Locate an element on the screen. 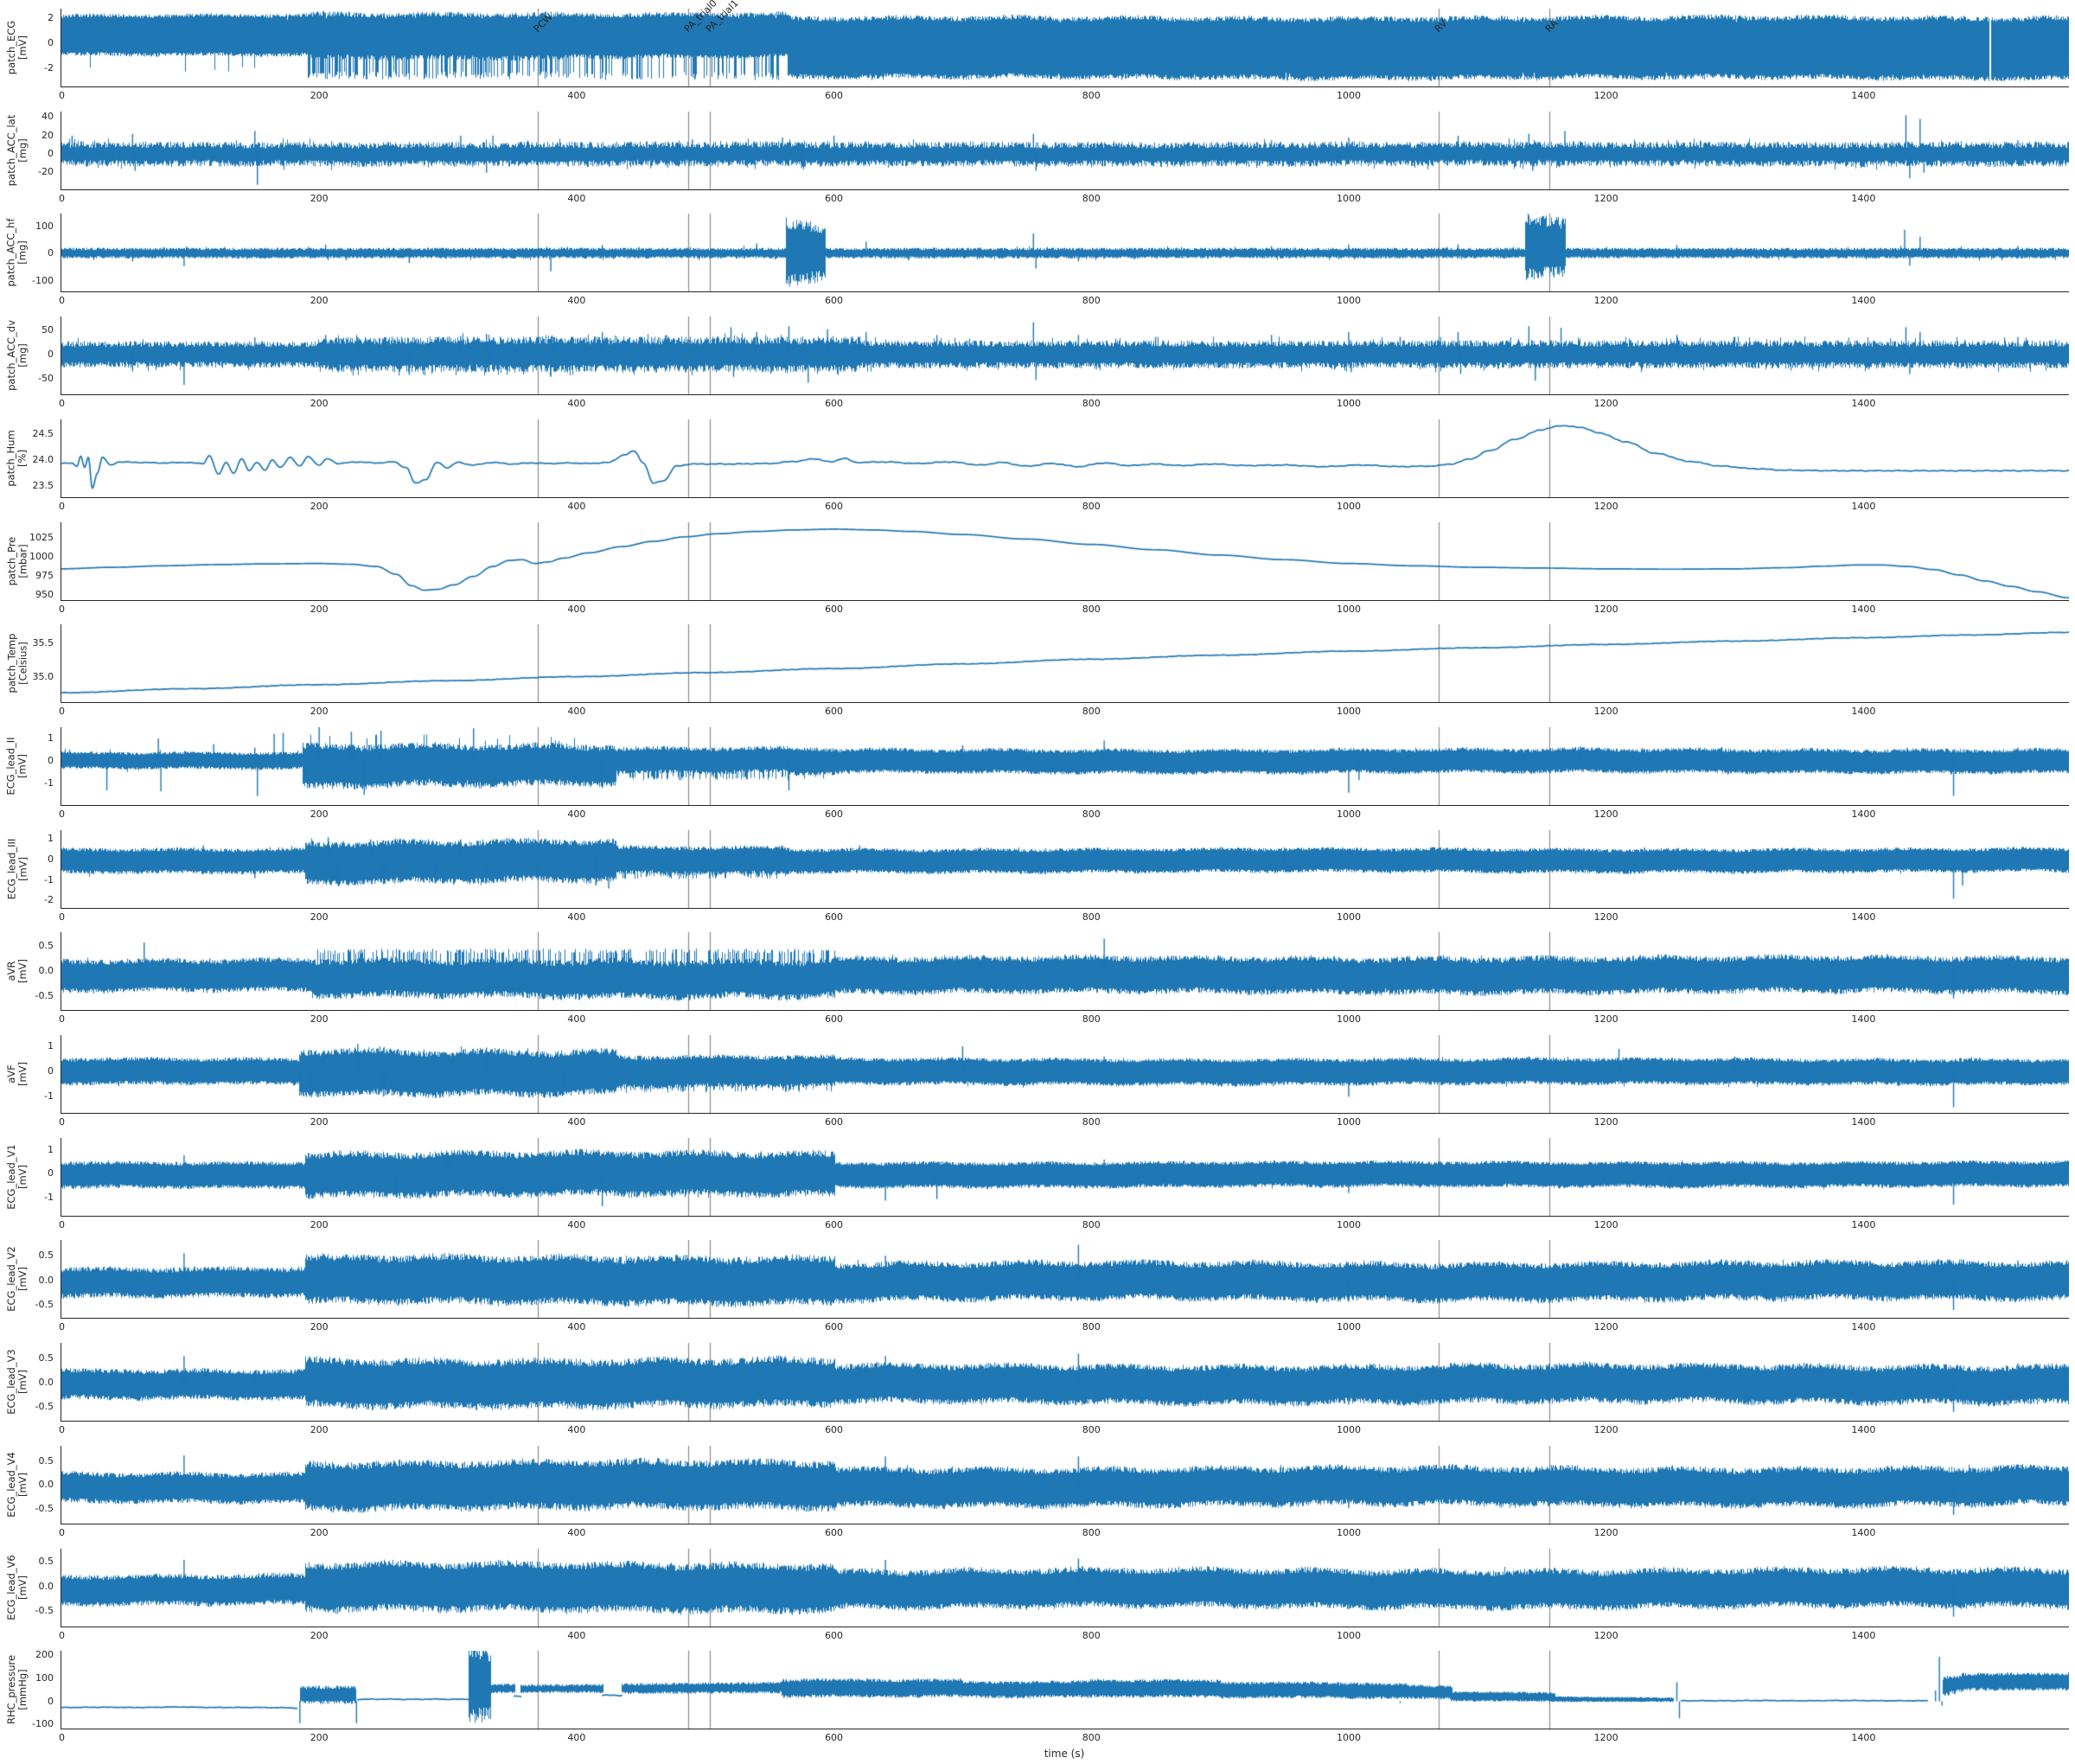 This screenshot has width=2075, height=1764. y-tick-gutter: 200 100 0 -100 is located at coordinates (30, 1689).